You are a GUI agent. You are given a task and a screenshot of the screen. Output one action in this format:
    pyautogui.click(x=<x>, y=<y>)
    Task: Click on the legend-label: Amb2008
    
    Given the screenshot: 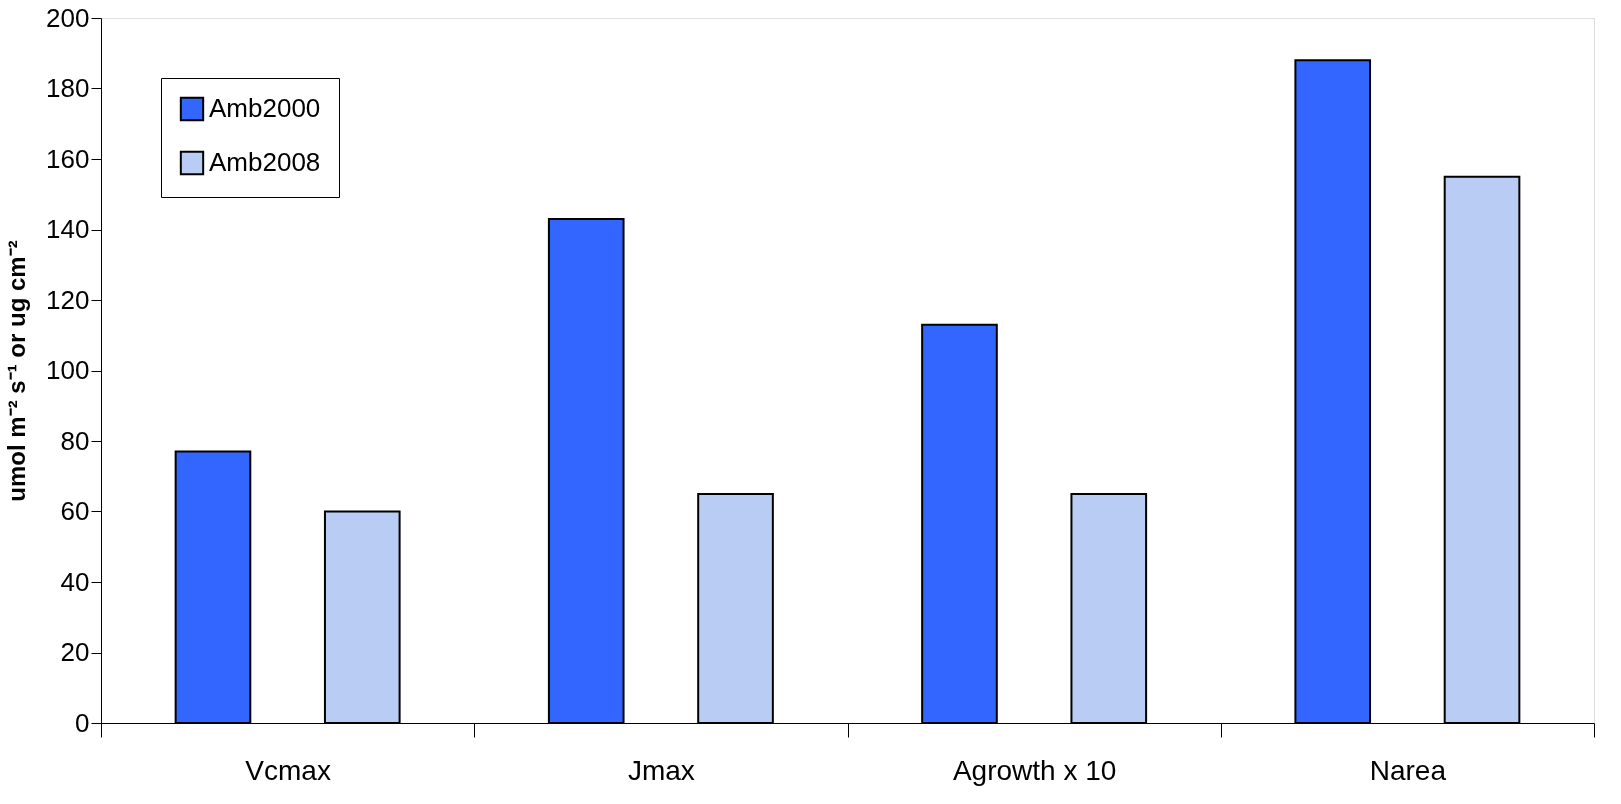 What is the action you would take?
    pyautogui.click(x=265, y=162)
    